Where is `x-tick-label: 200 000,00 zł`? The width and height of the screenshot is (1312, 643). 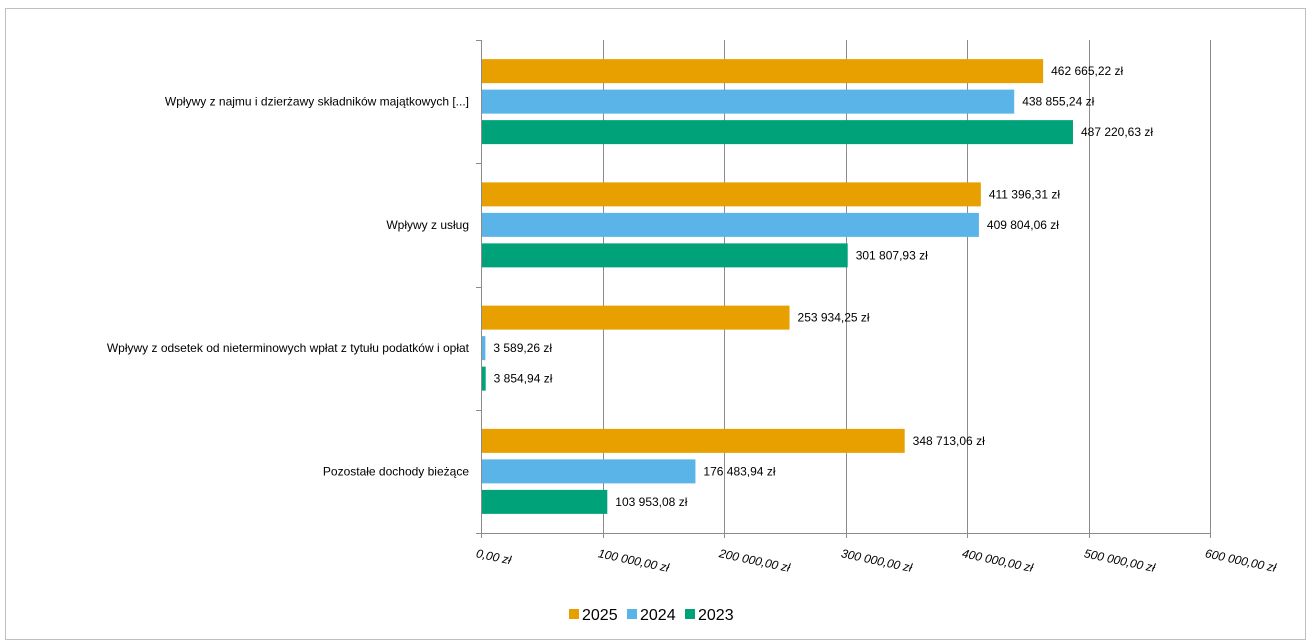 x-tick-label: 200 000,00 zł is located at coordinates (754, 560).